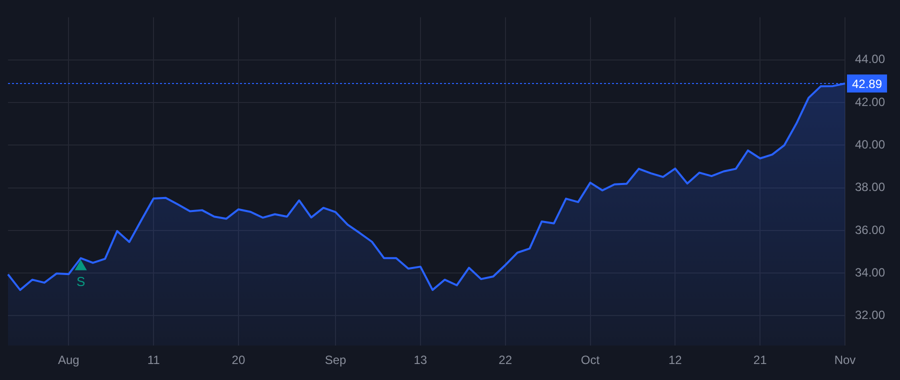  What do you see at coordinates (870, 101) in the screenshot?
I see `y-tick-label: 42.00` at bounding box center [870, 101].